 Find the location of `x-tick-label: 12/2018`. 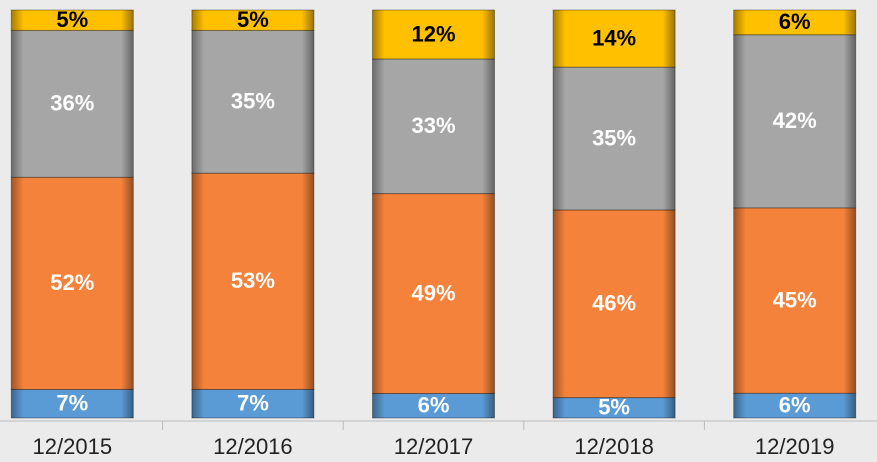

x-tick-label: 12/2018 is located at coordinates (614, 446).